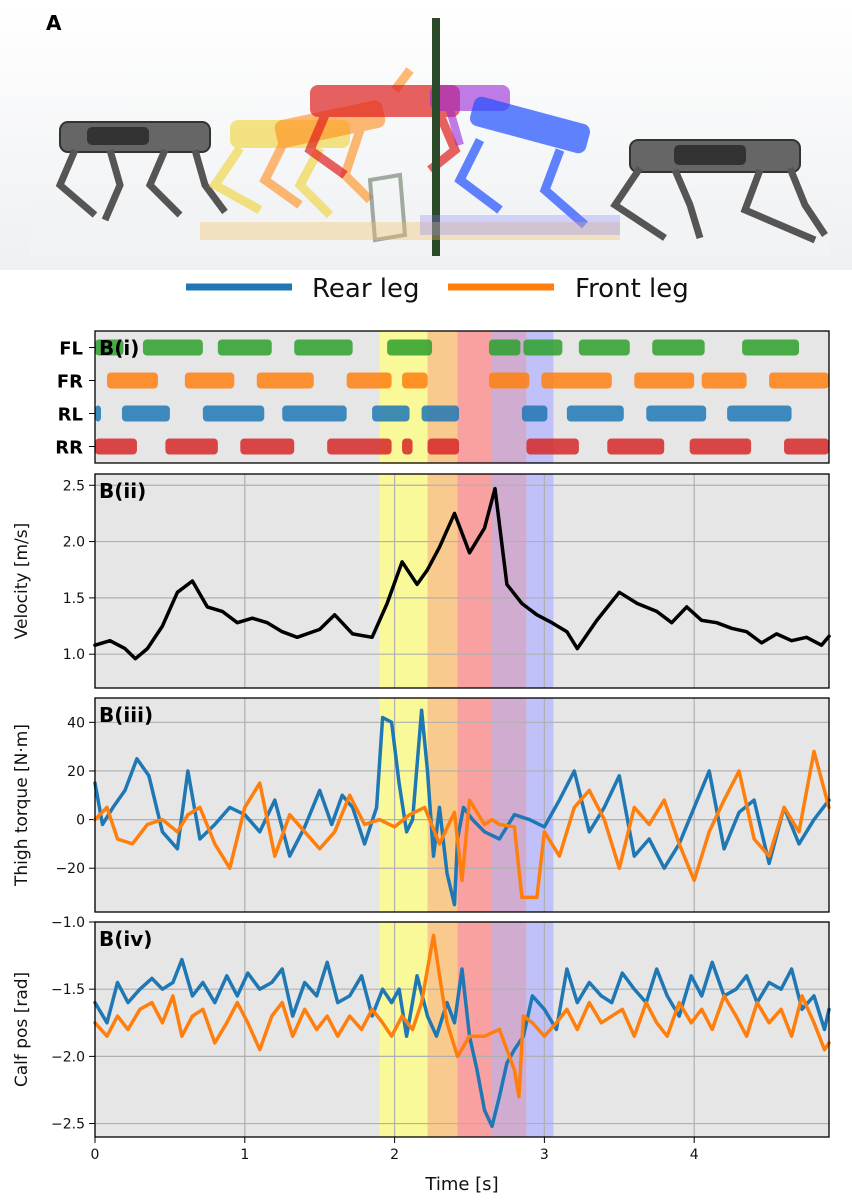 The width and height of the screenshot is (852, 1200). I want to click on plot-frame, so click(462, 397).